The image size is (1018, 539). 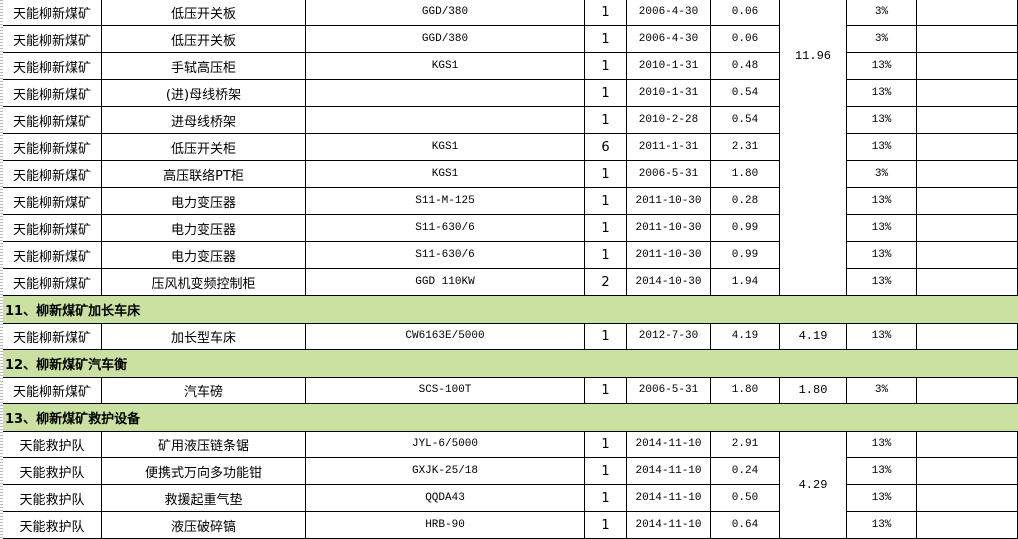 I want to click on cell-value: 0.50, so click(x=745, y=498).